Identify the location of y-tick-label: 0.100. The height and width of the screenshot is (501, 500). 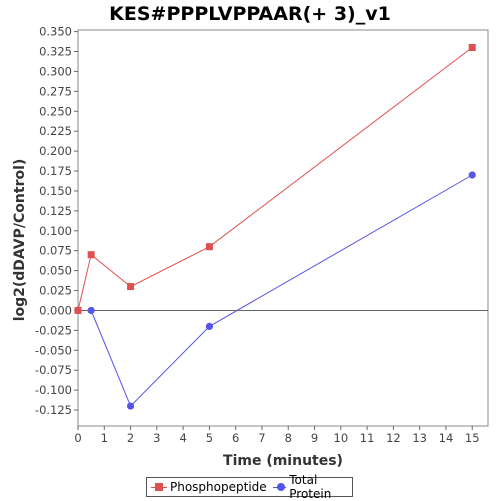
(55, 231).